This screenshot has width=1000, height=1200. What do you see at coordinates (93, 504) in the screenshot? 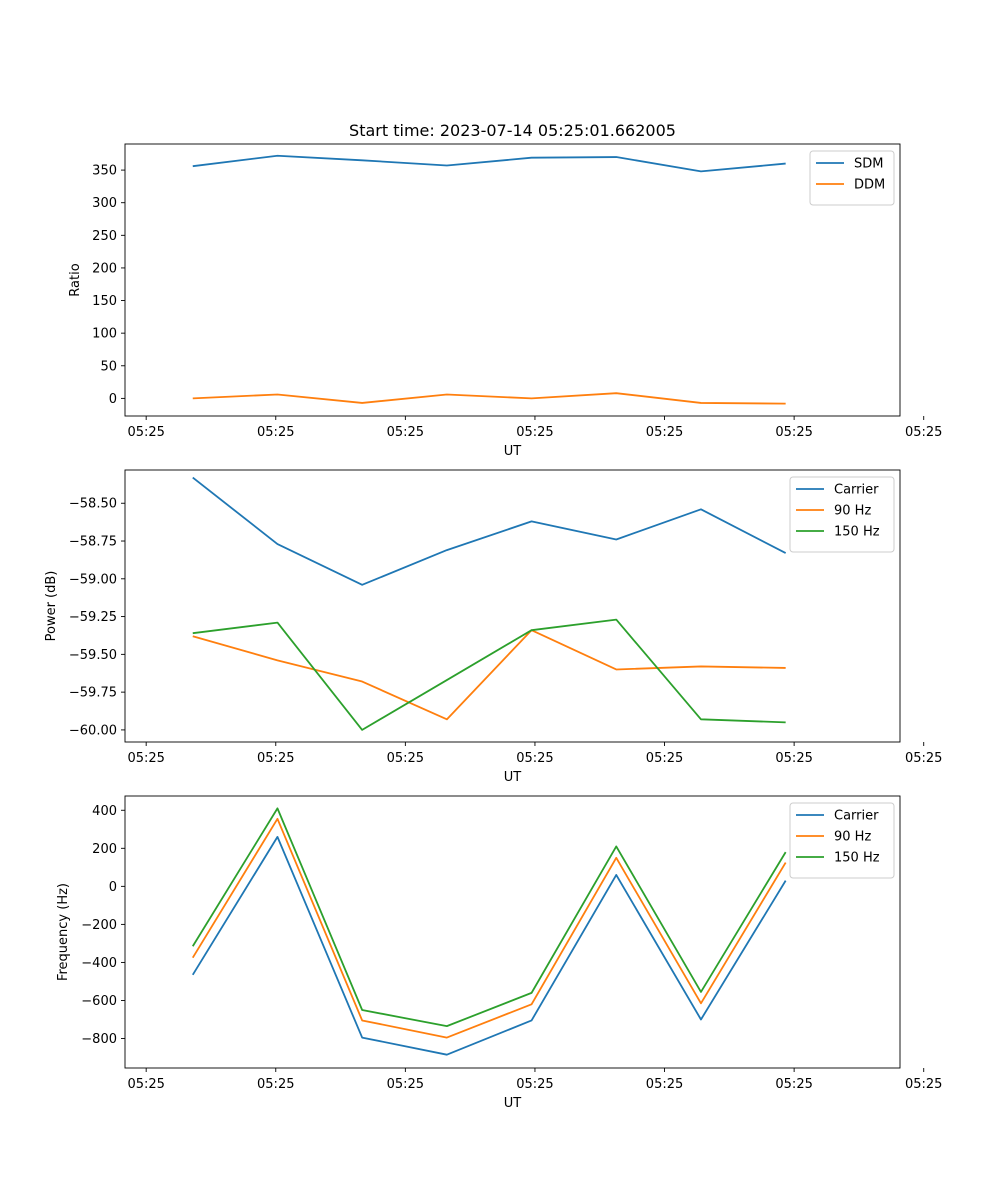
I see `y-tick-label: −58.50` at bounding box center [93, 504].